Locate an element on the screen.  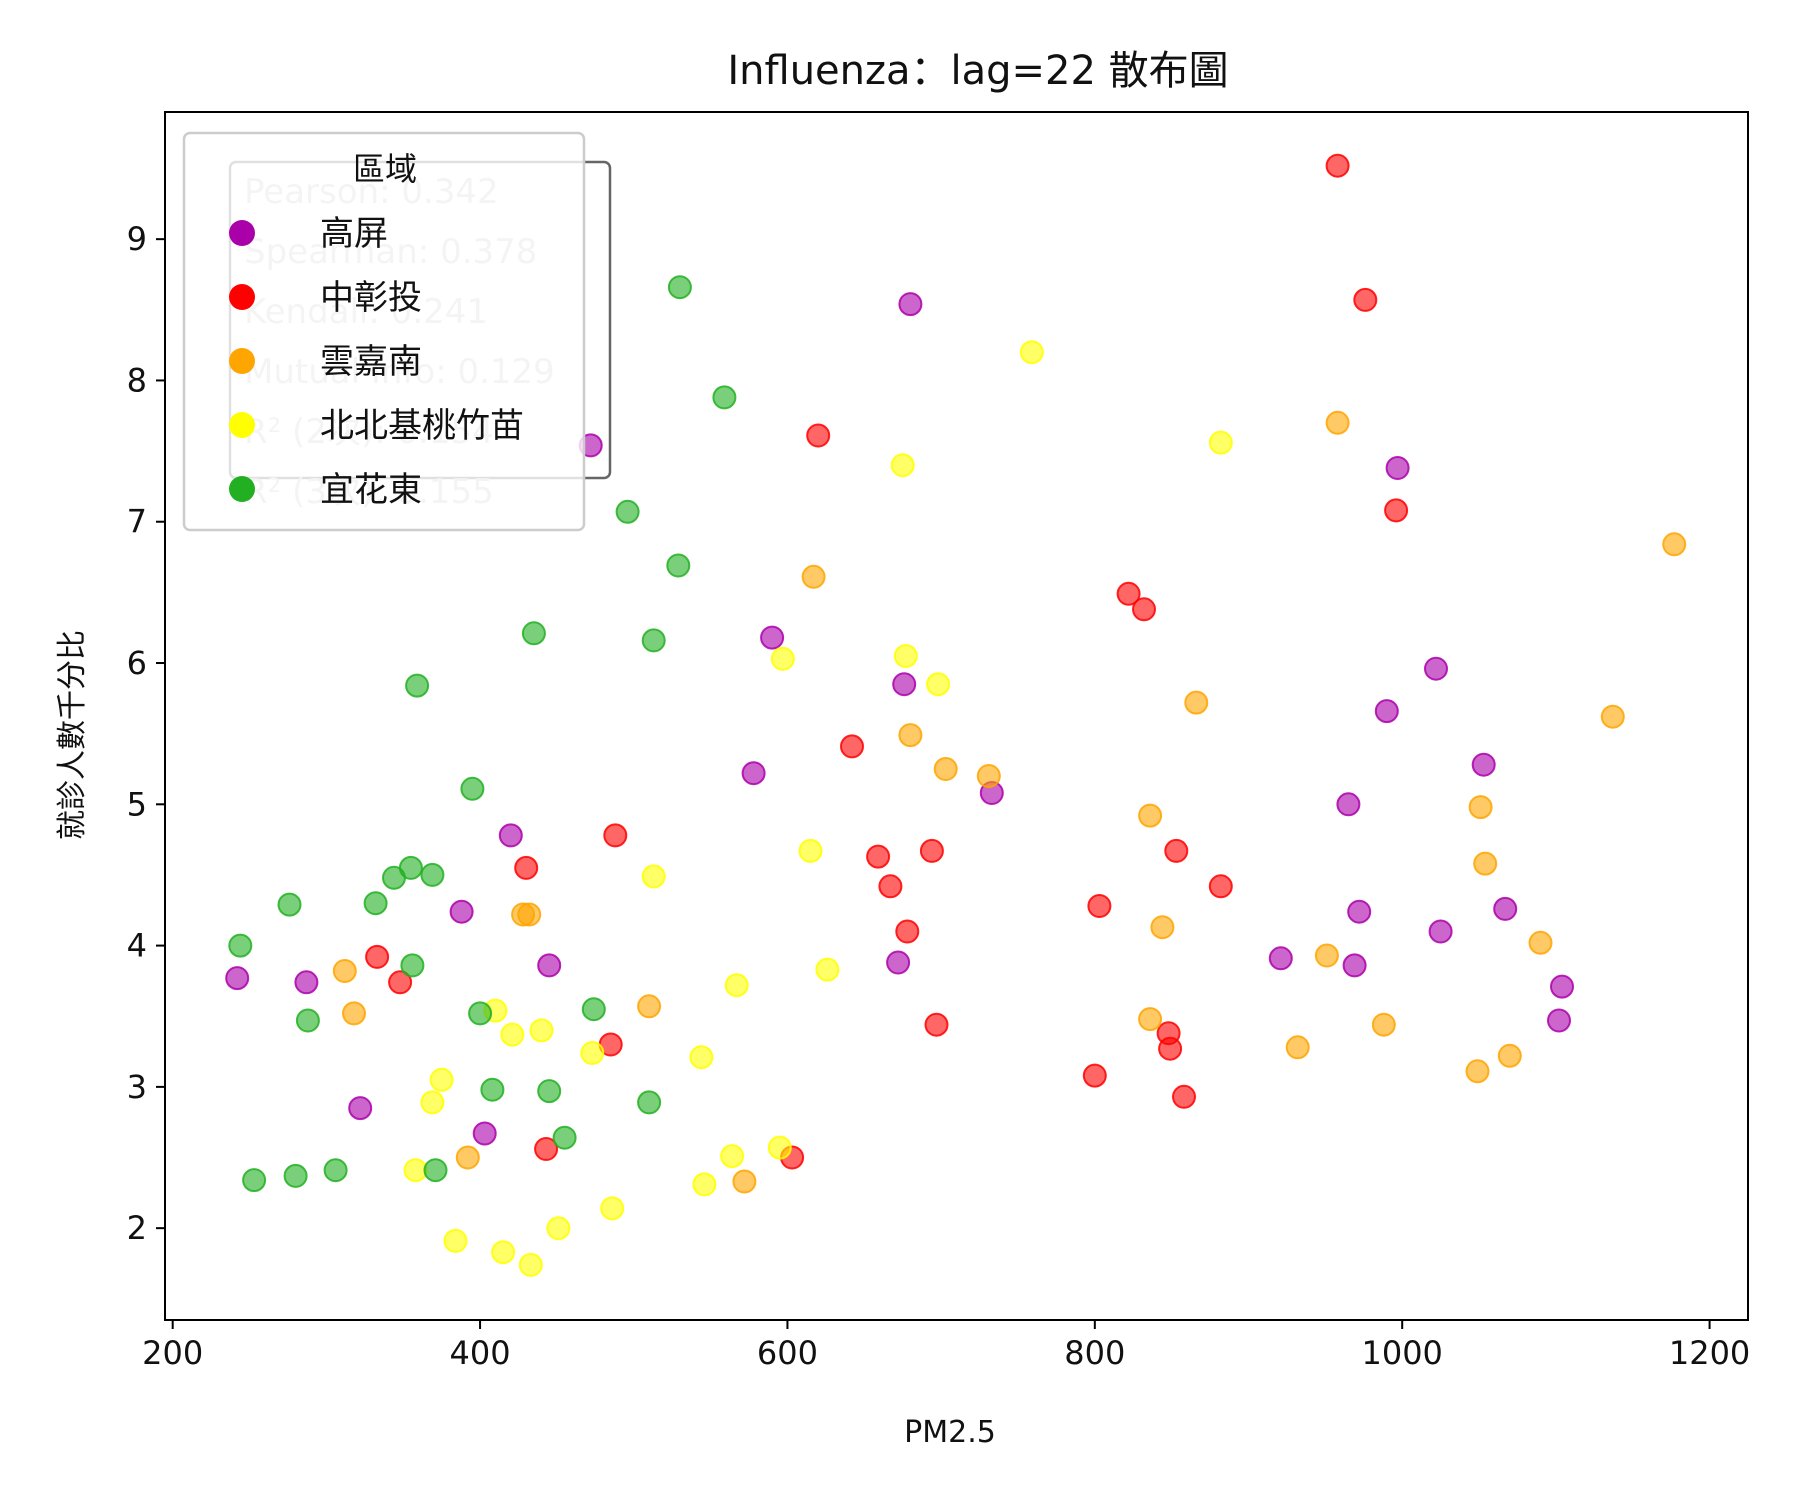
legend-label: 雲嘉南 is located at coordinates (371, 362).